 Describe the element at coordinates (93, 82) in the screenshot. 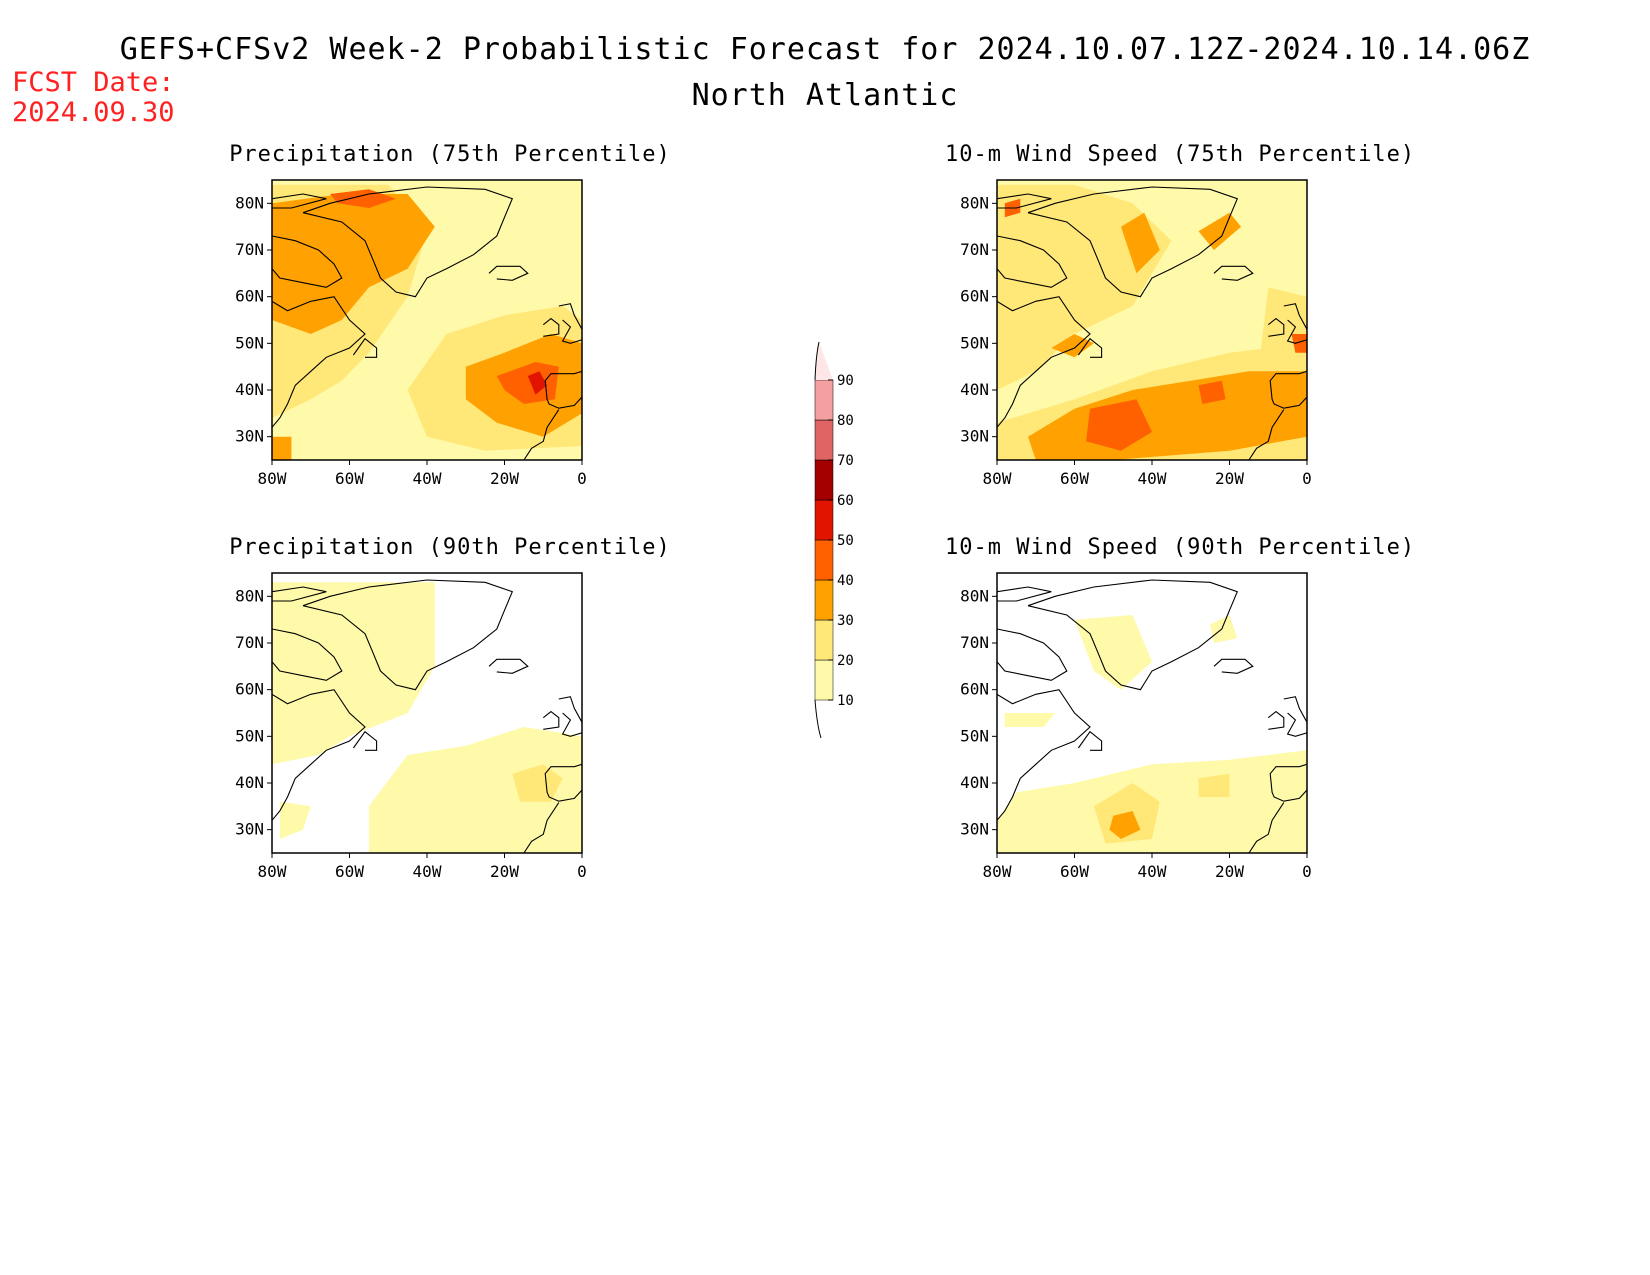

I see `forecast-date-label: FCST Date:` at that location.